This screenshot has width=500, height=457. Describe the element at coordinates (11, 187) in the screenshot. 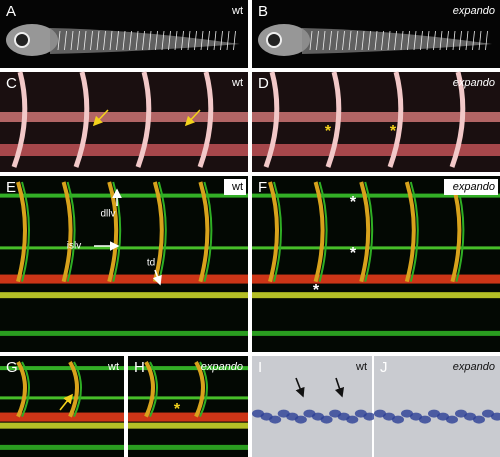

I see `panel-letter: E` at that location.